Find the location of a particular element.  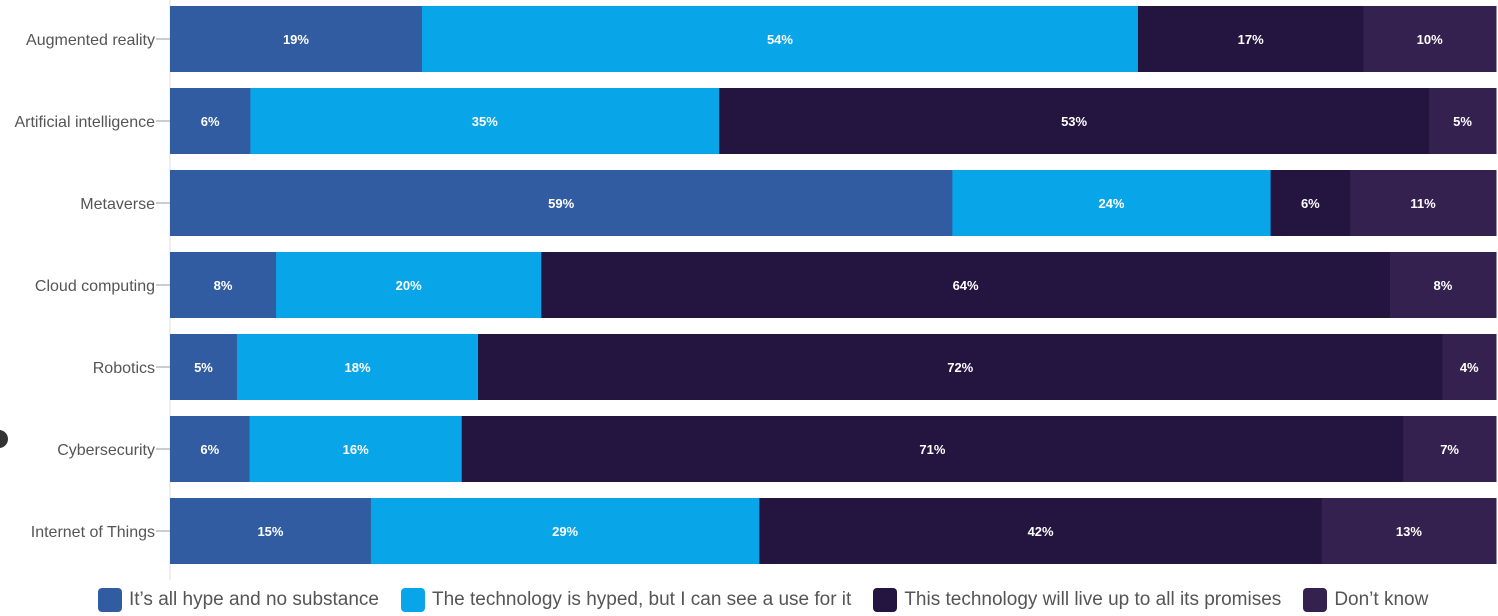

data-label: 13% is located at coordinates (1409, 531).